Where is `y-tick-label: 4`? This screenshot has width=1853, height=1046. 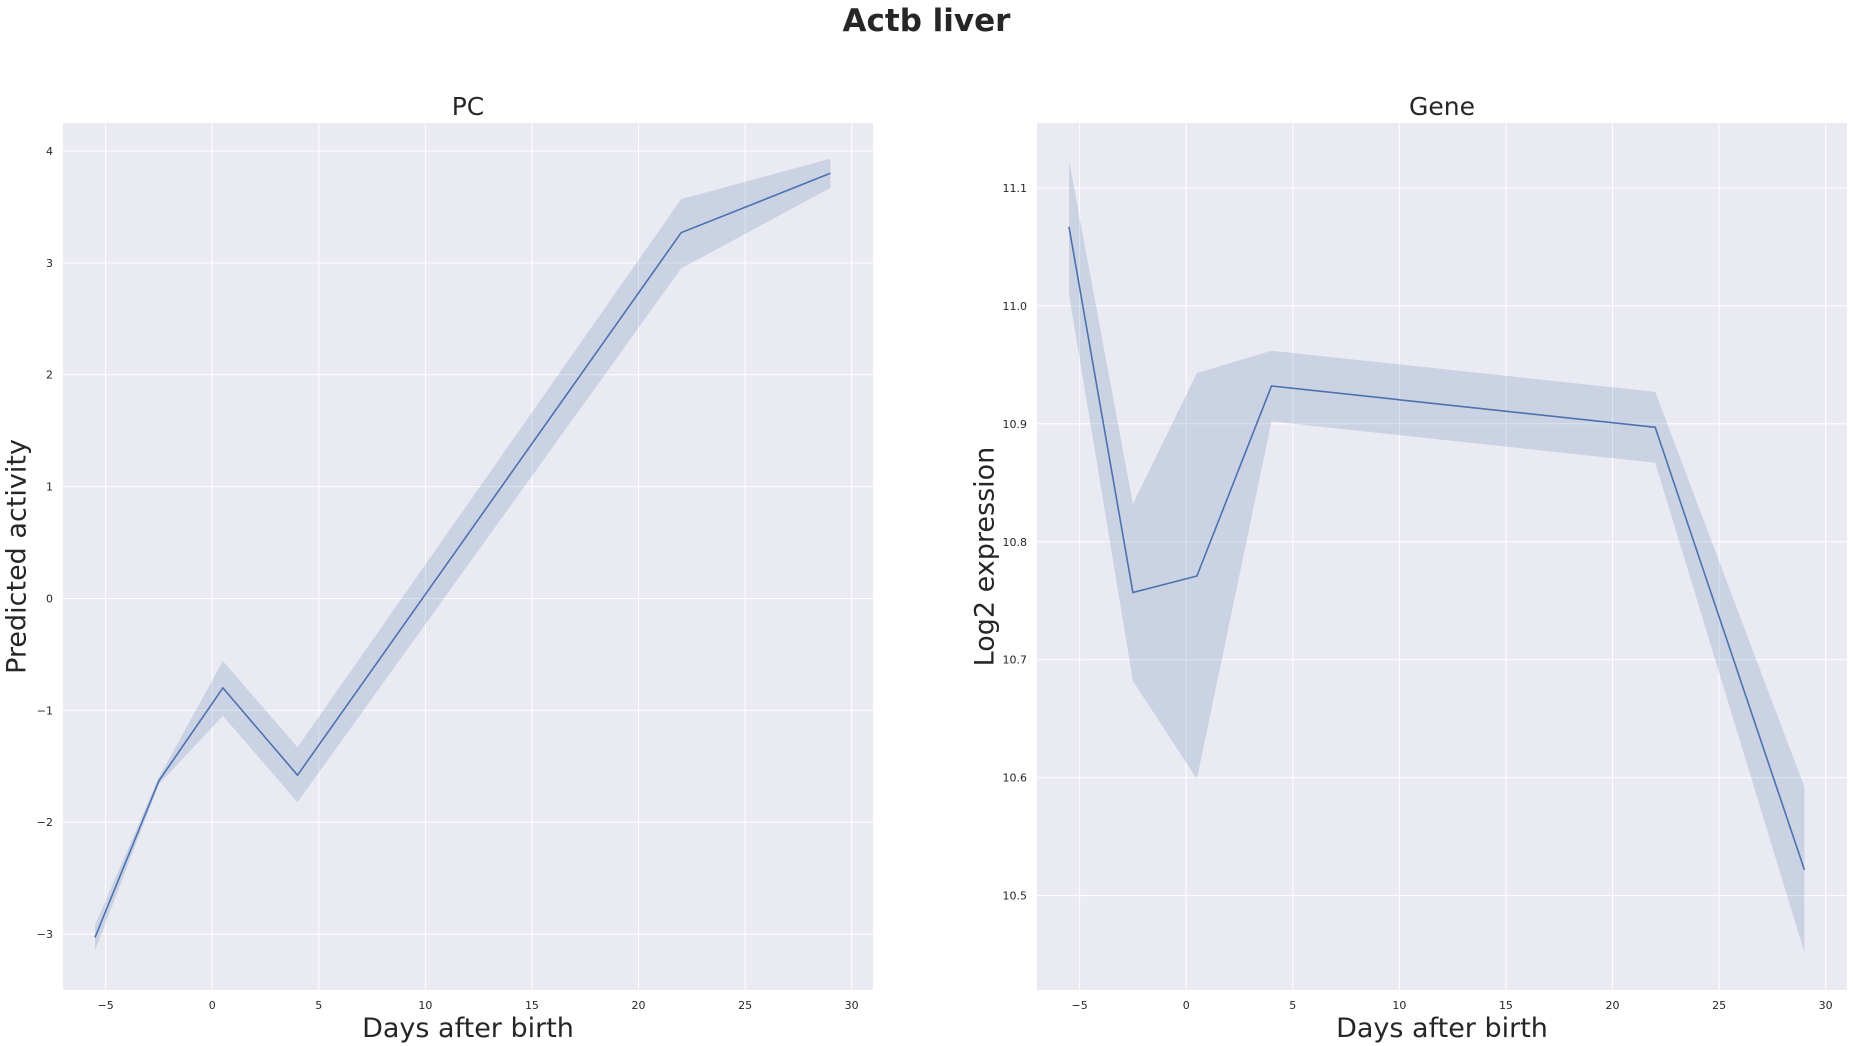
y-tick-label: 4 is located at coordinates (49, 151).